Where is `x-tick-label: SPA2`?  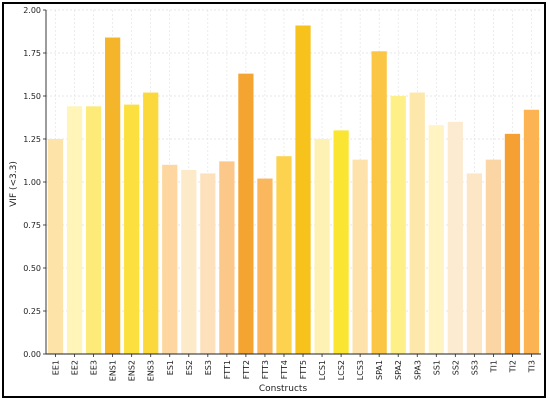 x-tick-label: SPA2 is located at coordinates (398, 370).